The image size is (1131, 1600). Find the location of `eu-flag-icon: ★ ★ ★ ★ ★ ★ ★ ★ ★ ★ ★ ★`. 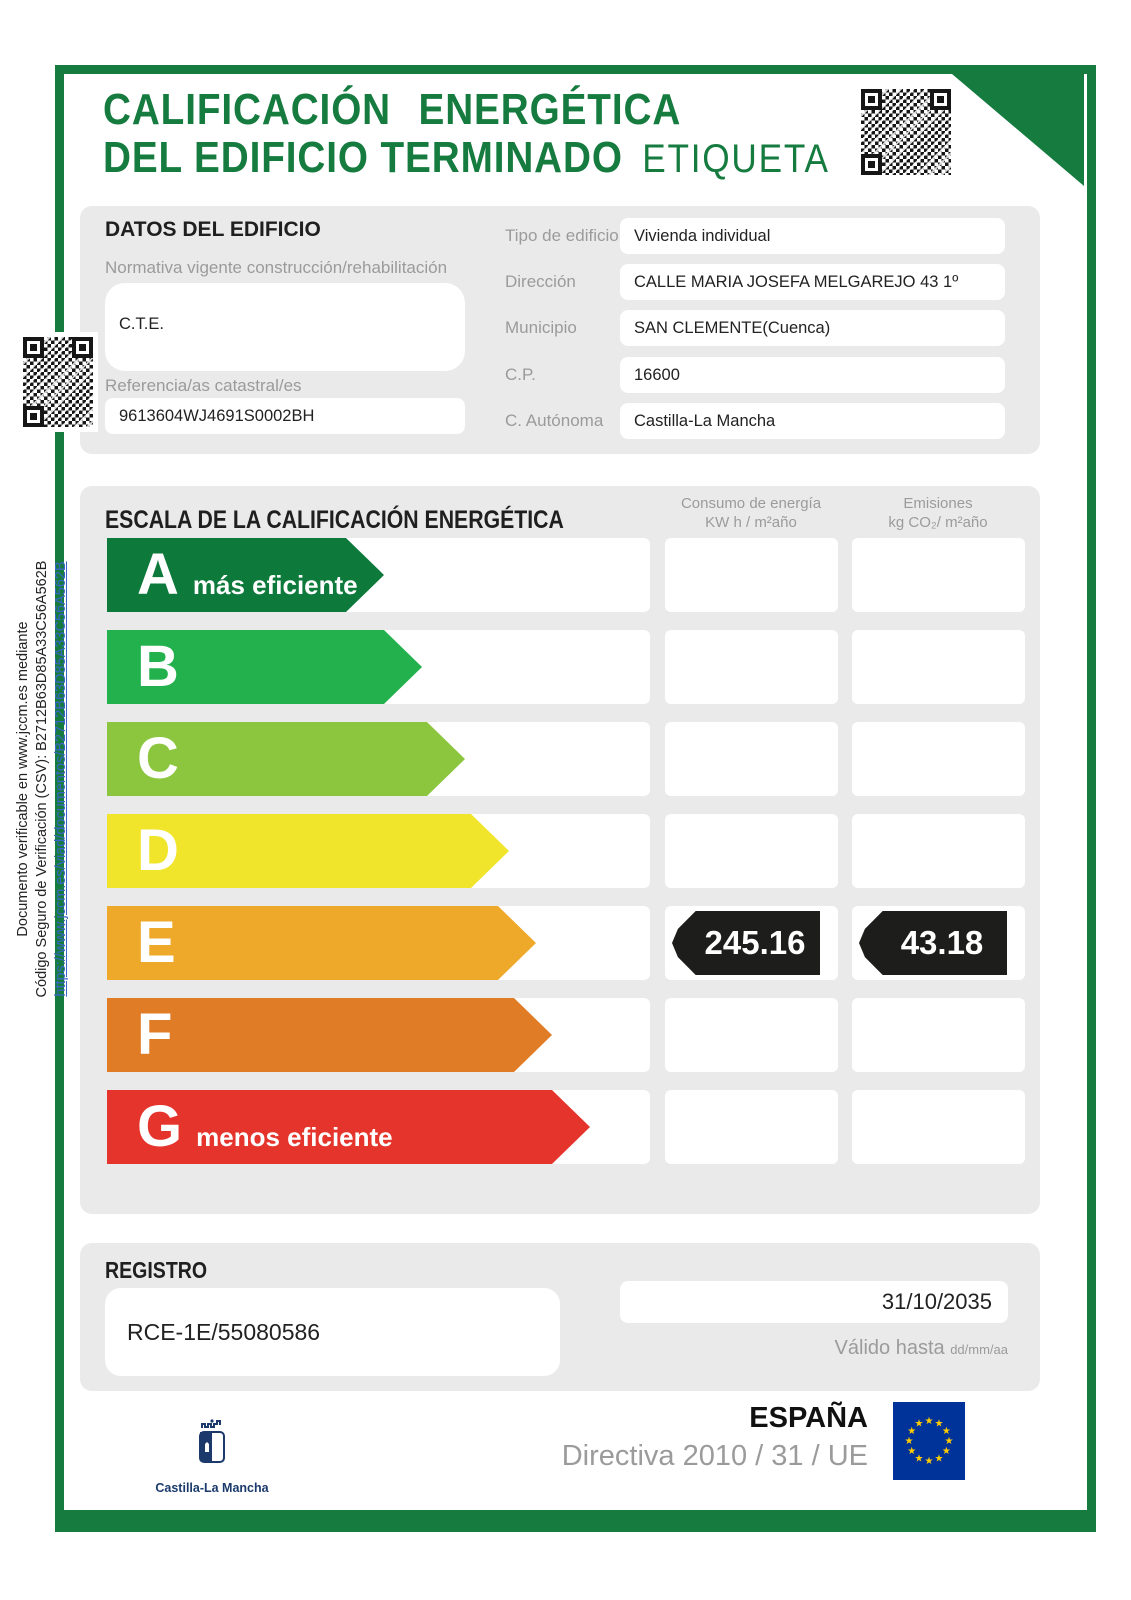

eu-flag-icon: ★ ★ ★ ★ ★ ★ ★ ★ ★ ★ ★ ★ is located at coordinates (929, 1441).